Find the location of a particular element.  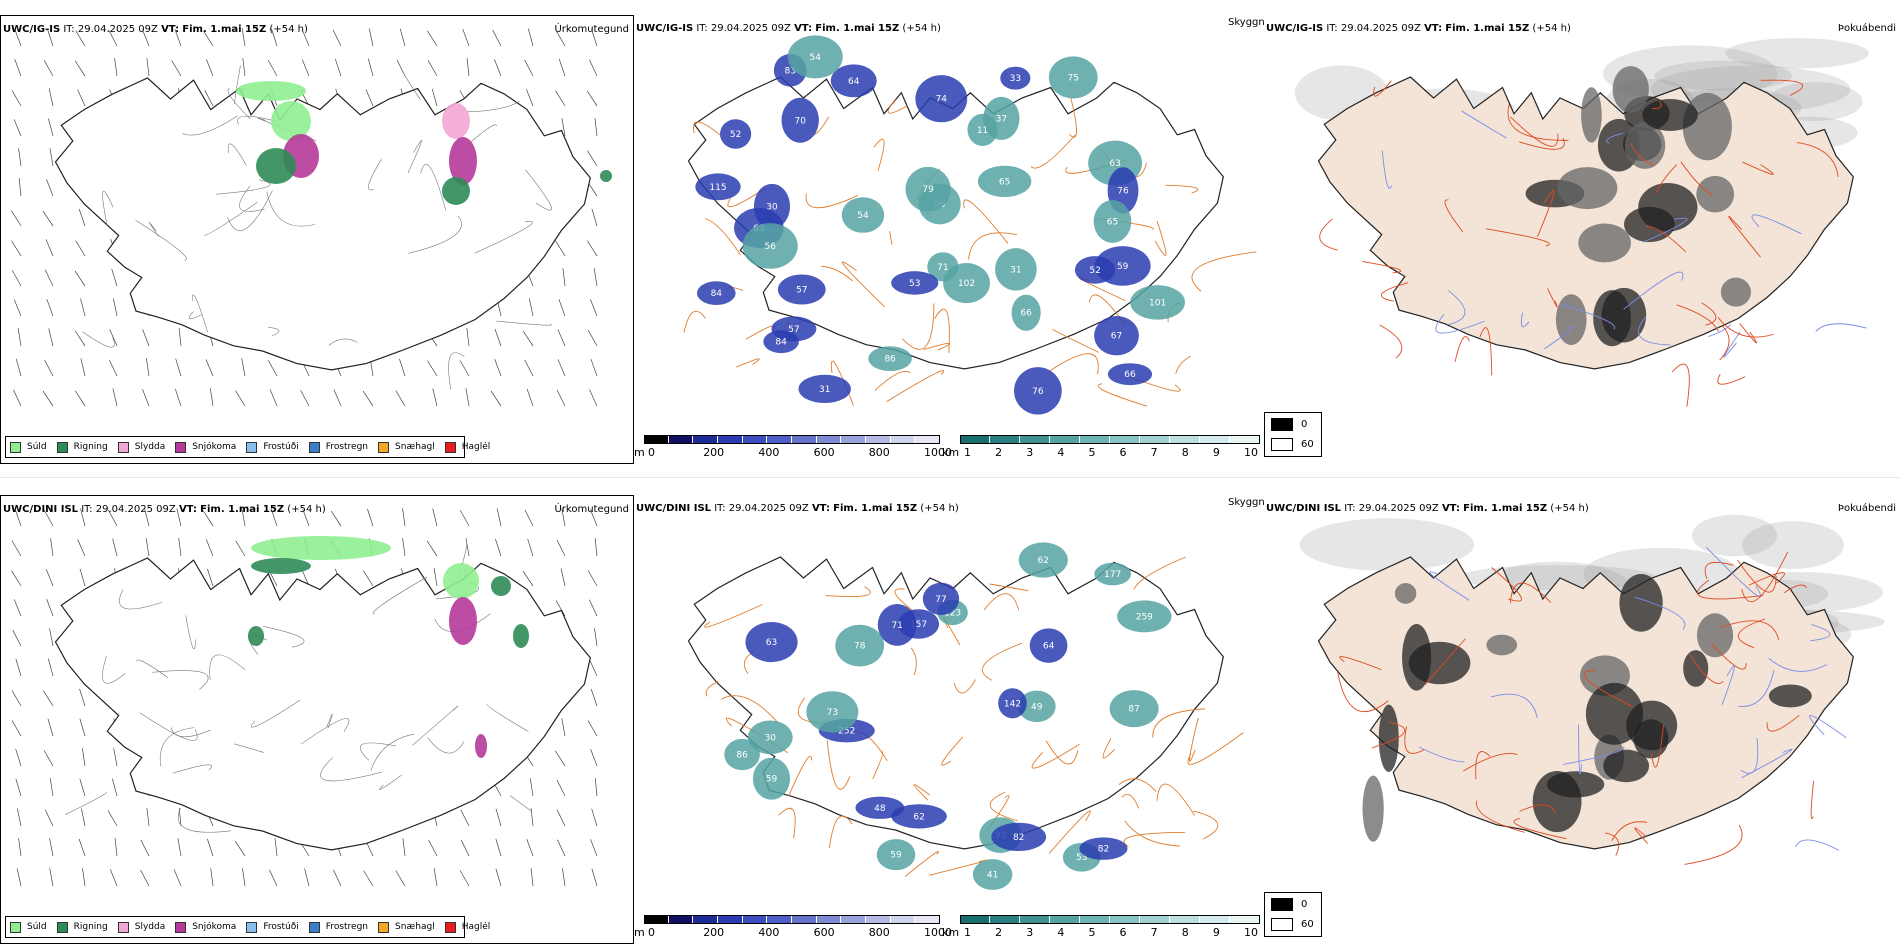

colorbar-tick: 2 is located at coordinates (999, 452).